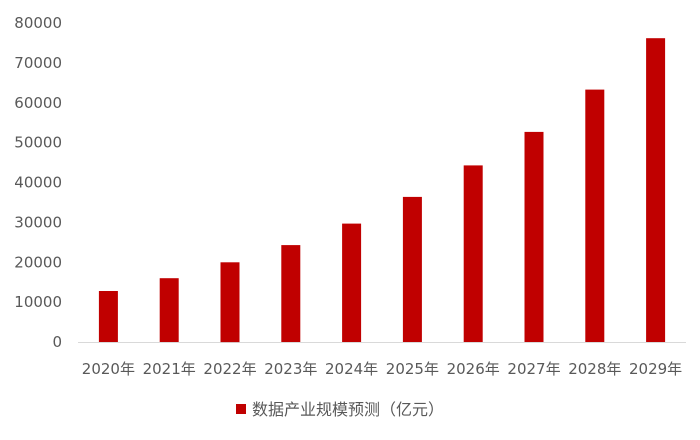  What do you see at coordinates (351, 369) in the screenshot?
I see `x-tick-label: 2024年` at bounding box center [351, 369].